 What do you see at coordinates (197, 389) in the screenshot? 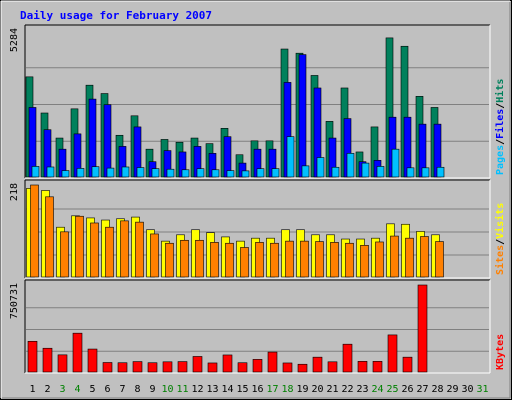
I see `x-tick-label: 12` at bounding box center [197, 389].